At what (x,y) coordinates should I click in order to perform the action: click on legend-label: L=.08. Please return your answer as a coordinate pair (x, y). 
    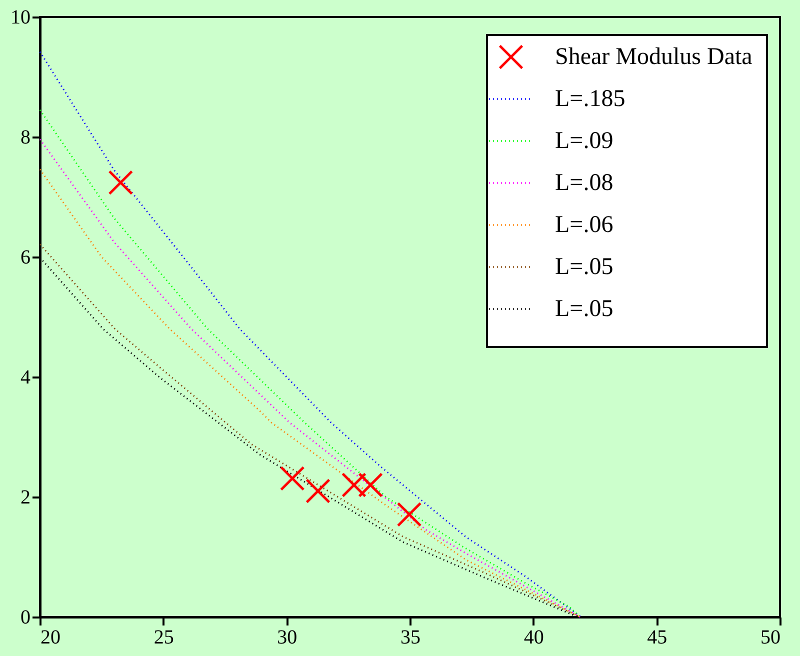
    Looking at the image, I should click on (584, 183).